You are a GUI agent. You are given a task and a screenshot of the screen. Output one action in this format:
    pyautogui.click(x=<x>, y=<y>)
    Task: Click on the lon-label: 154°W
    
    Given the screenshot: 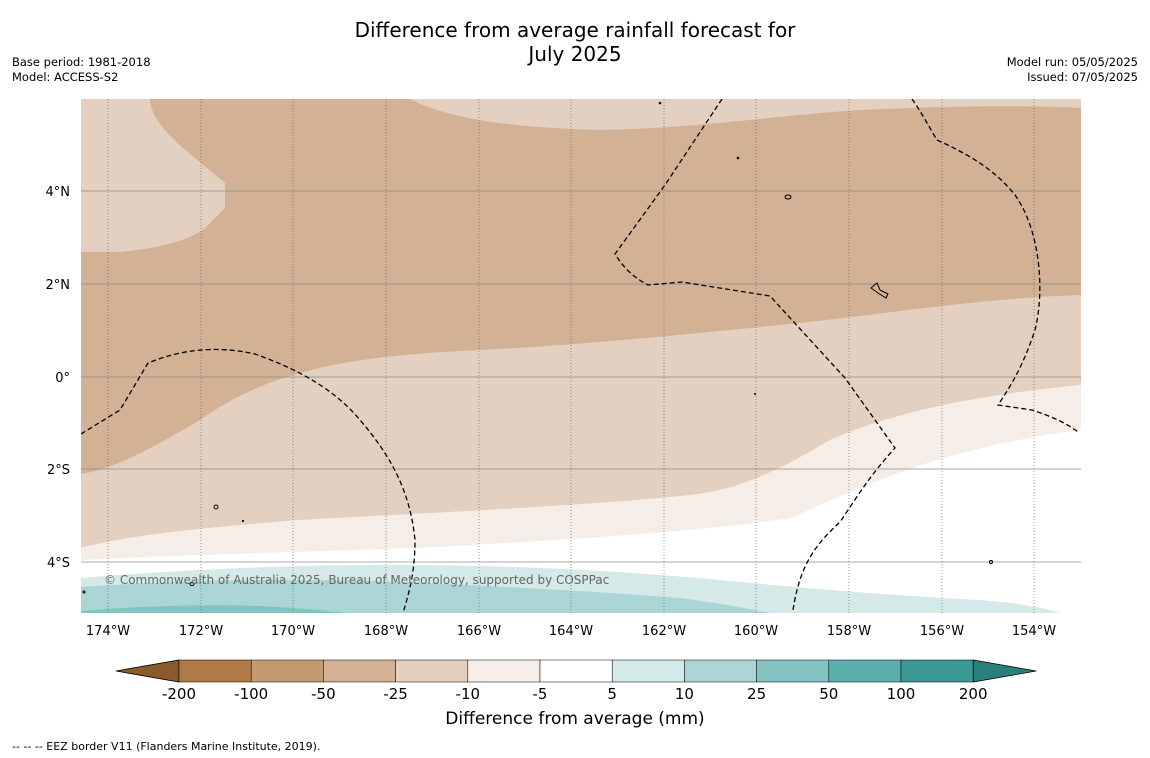 What is the action you would take?
    pyautogui.click(x=1034, y=631)
    